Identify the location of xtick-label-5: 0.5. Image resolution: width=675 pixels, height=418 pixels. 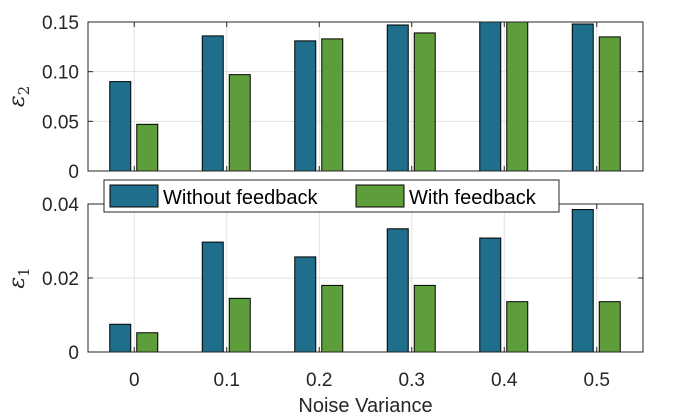
(597, 380).